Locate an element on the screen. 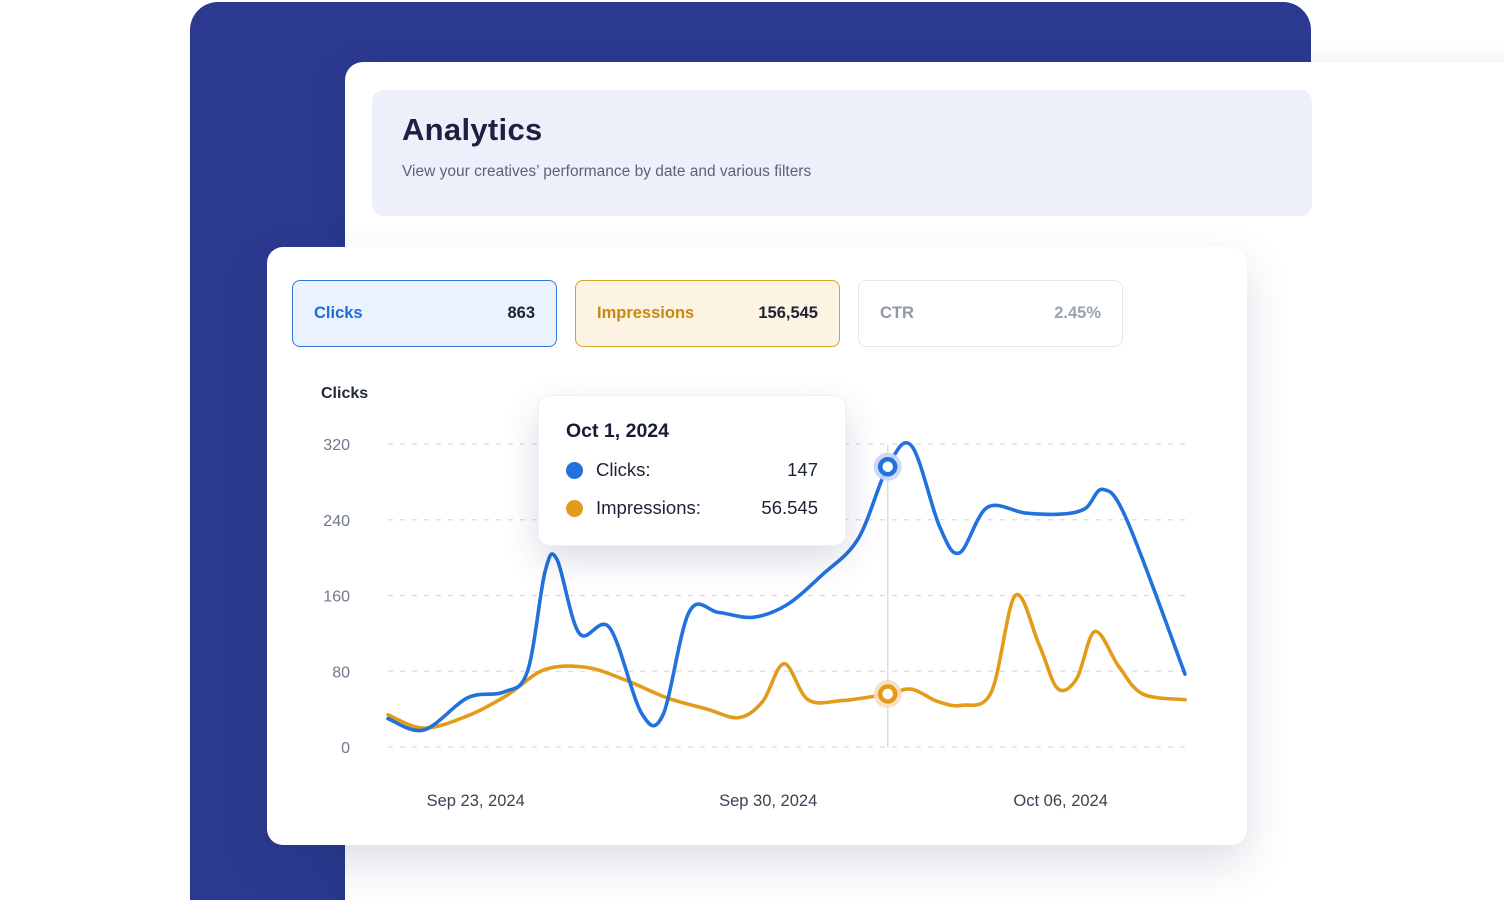 This screenshot has height=900, width=1504. tooltip-label: Impressions: is located at coordinates (648, 507).